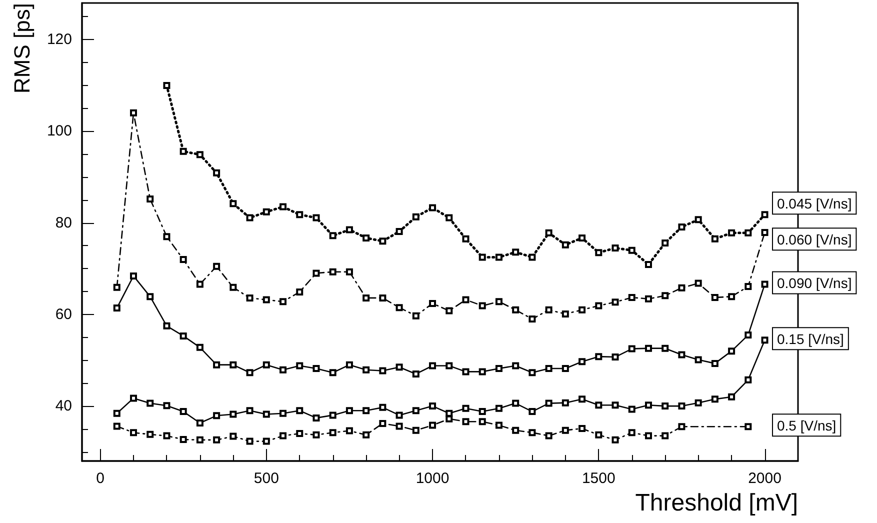 The width and height of the screenshot is (877, 523). Describe the element at coordinates (63, 314) in the screenshot. I see `y-tick-label: 60` at that location.